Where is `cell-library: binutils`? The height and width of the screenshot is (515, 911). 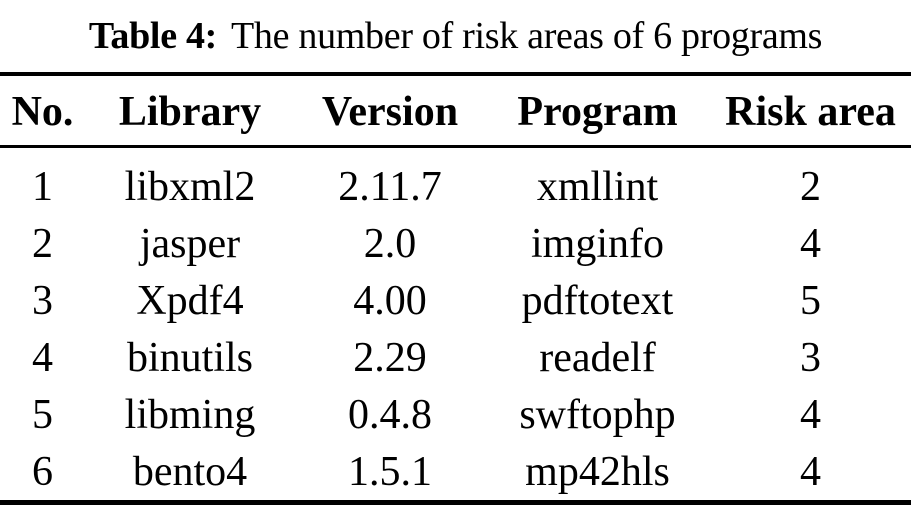 cell-library: binutils is located at coordinates (190, 357).